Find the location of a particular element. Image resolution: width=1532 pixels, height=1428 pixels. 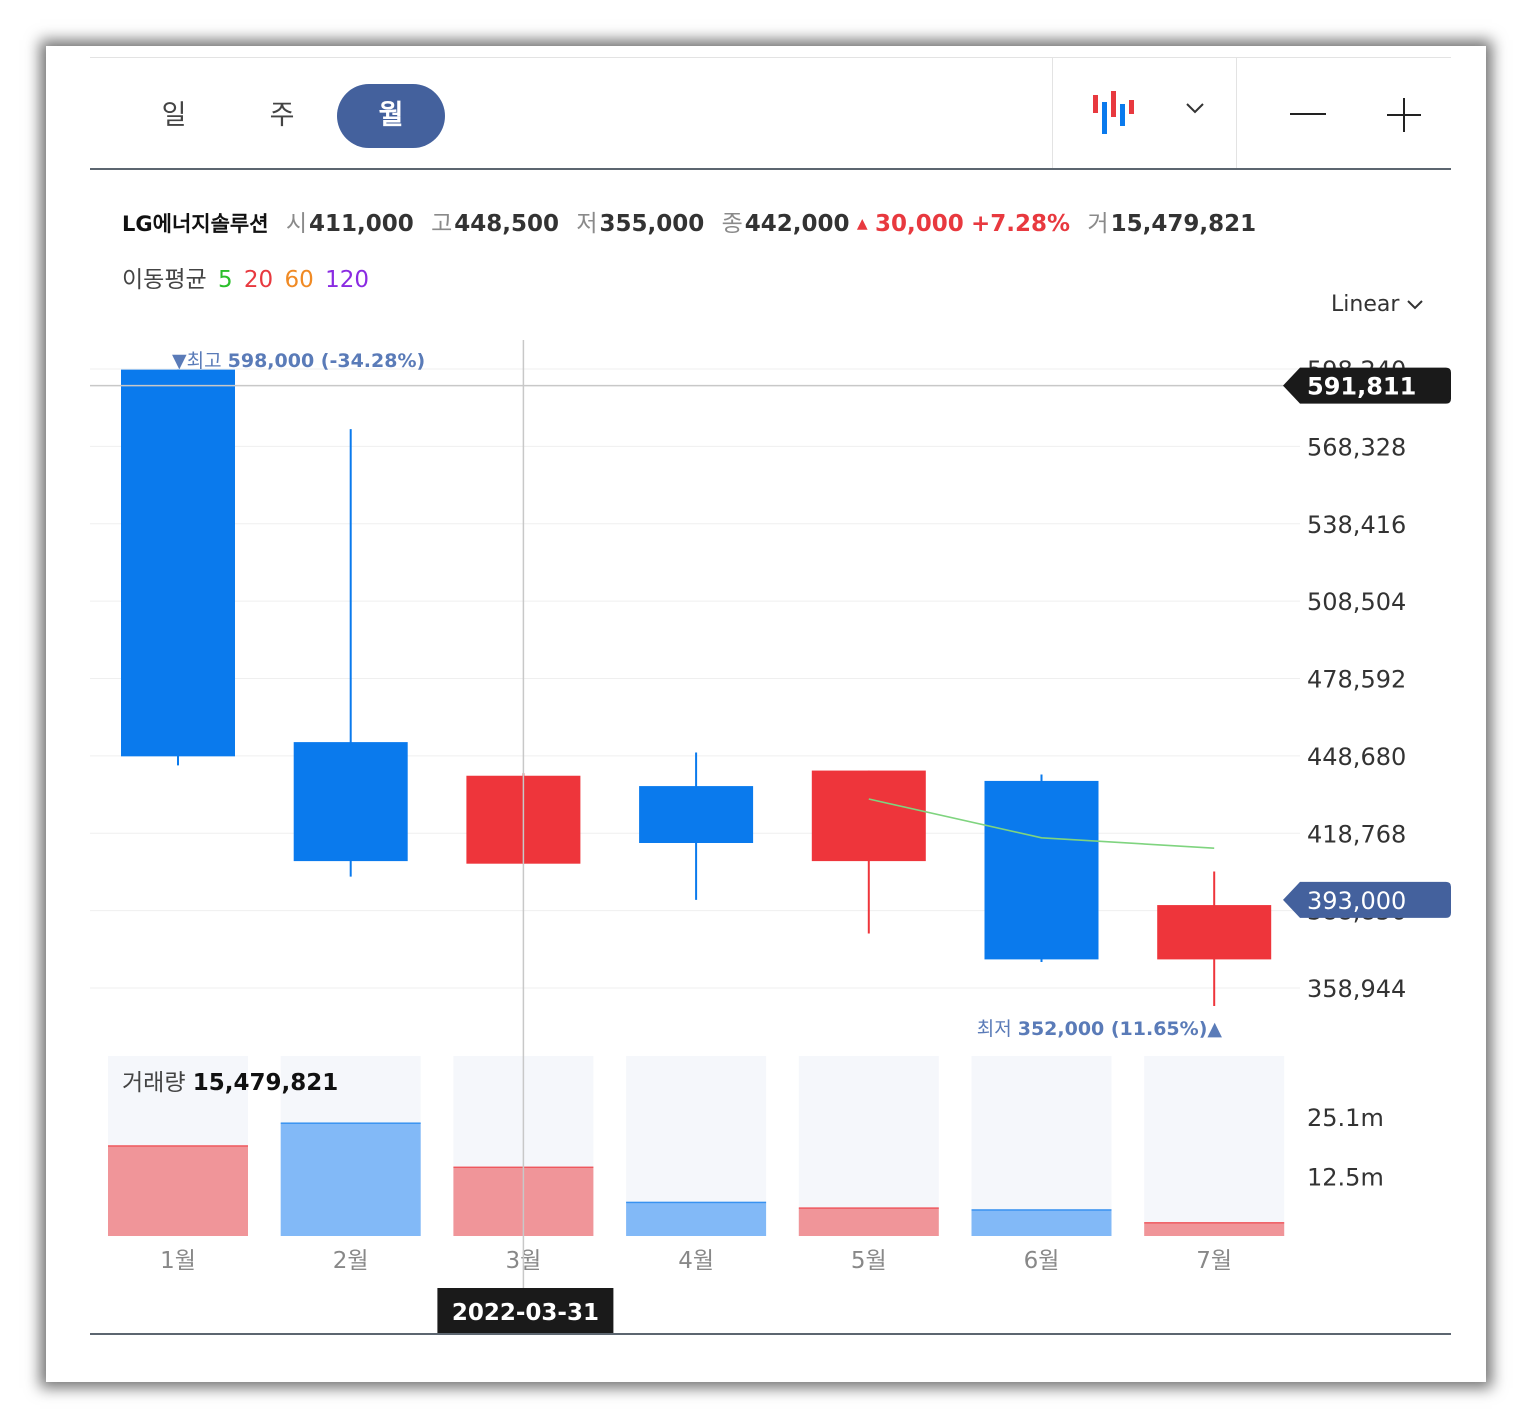

y-tick-label: 418,768 is located at coordinates (1356, 834).